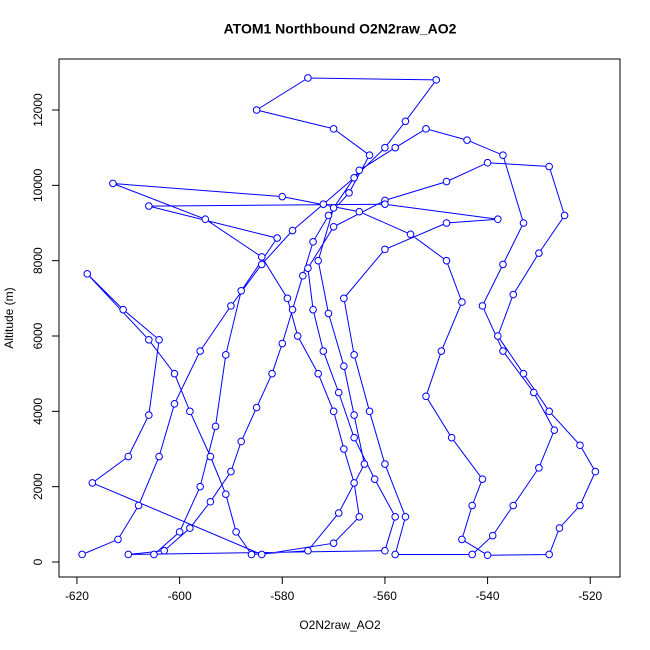  I want to click on y-tick-label: 4000, so click(38, 411).